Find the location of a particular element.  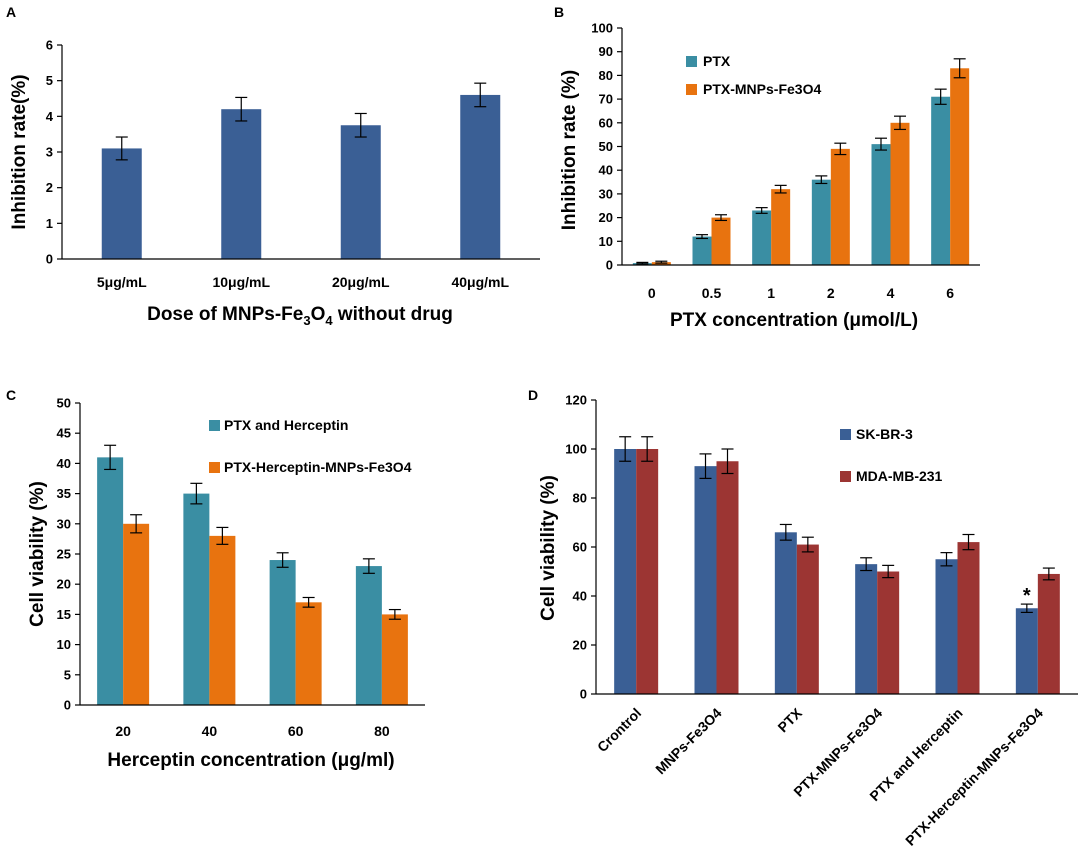

panel-b-y-ticks: 0 10 20 30 40 50 60 70 80 90 100 is located at coordinates (606, 147).